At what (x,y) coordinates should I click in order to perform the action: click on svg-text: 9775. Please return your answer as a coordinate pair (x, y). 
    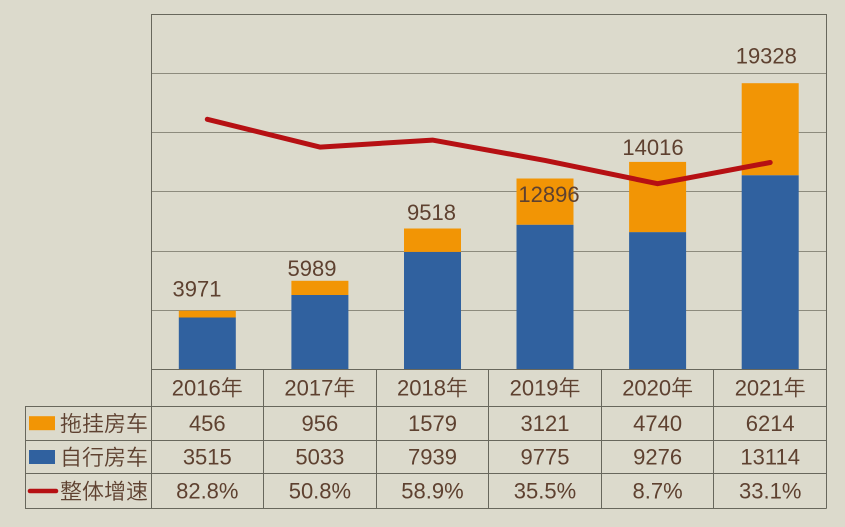
    Looking at the image, I should click on (545, 457).